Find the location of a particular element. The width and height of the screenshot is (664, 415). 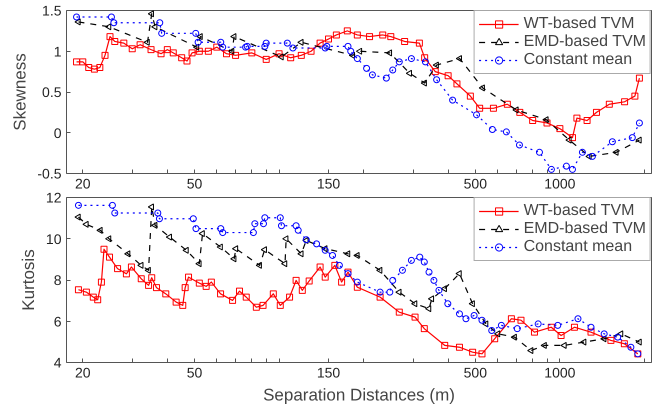

y-axis-title: Kurtosis is located at coordinates (28, 280).